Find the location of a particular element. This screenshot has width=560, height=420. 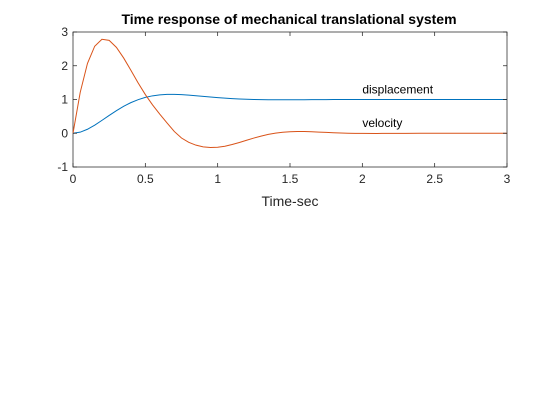

y-tick-label: 1 is located at coordinates (64, 100).